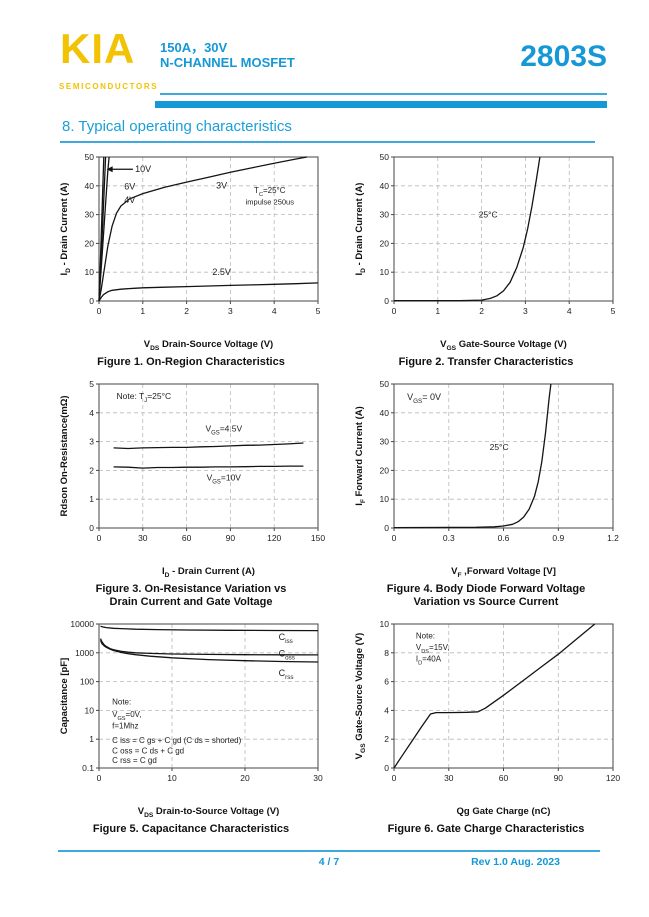 The width and height of the screenshot is (649, 917). Describe the element at coordinates (360, 456) in the screenshot. I see `y-axis-label: IF Forward Current (A)` at that location.